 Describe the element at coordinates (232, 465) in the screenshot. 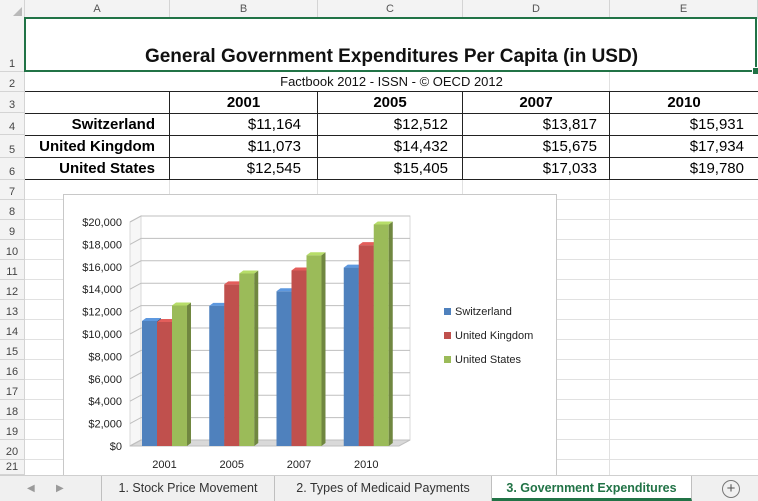

I see `x-tick-label: 2005` at that location.